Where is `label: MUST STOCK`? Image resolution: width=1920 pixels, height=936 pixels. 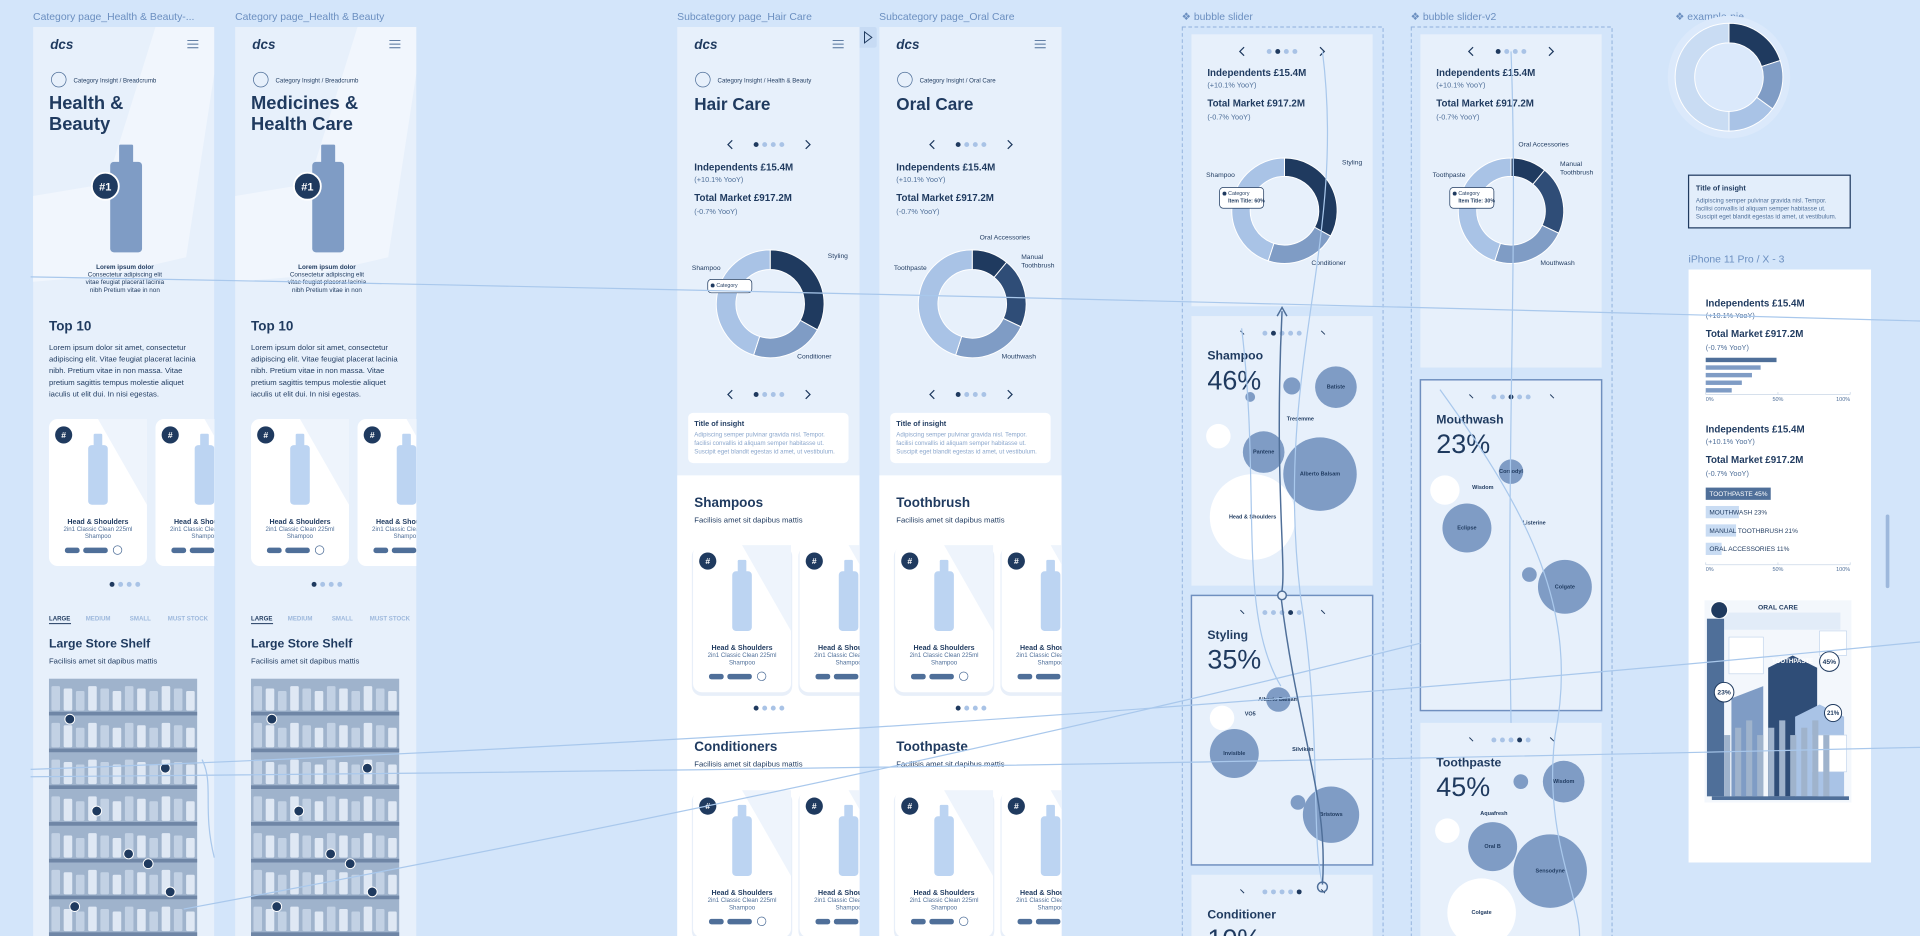 label: MUST STOCK is located at coordinates (390, 618).